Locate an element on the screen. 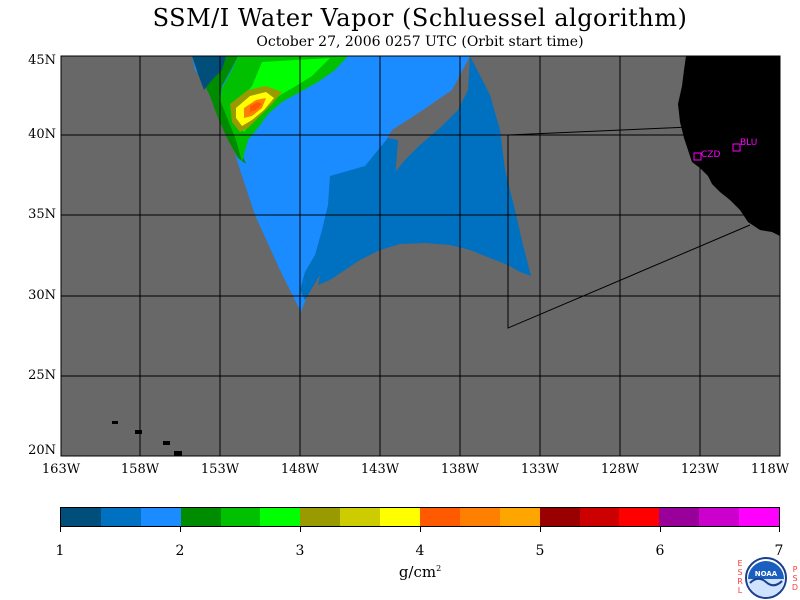 Image resolution: width=800 pixels, height=600 pixels. colorbar-label: 7 is located at coordinates (779, 551).